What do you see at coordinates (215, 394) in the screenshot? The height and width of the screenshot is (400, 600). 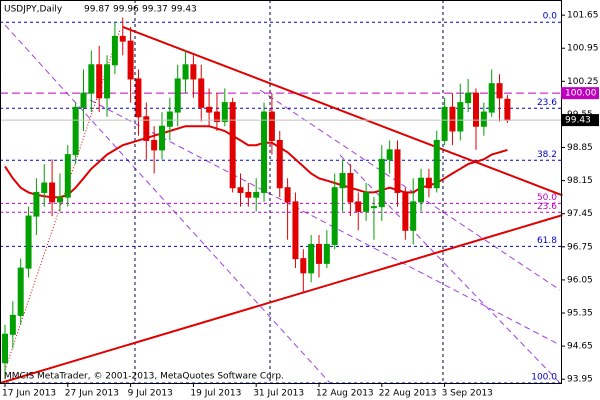 I see `x-tick-label: 19 Jul 2013` at bounding box center [215, 394].